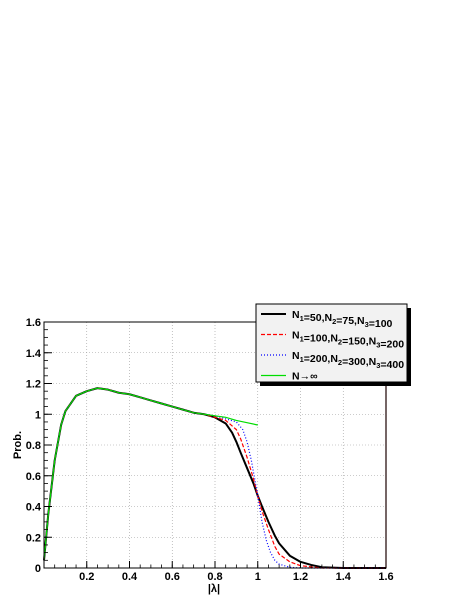 Image resolution: width=463 pixels, height=599 pixels. I want to click on x-tick-label: 1, so click(258, 577).